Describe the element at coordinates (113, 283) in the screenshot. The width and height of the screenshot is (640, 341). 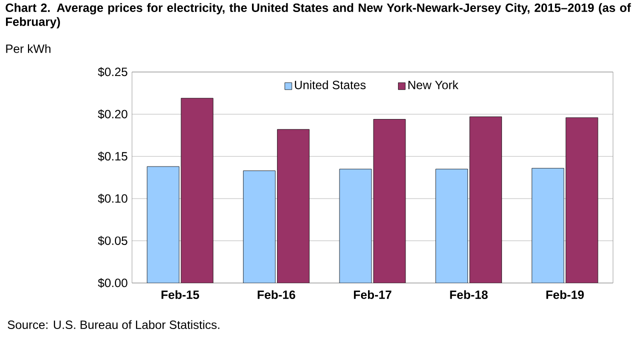
I see `y-tick-label: $0.00` at that location.